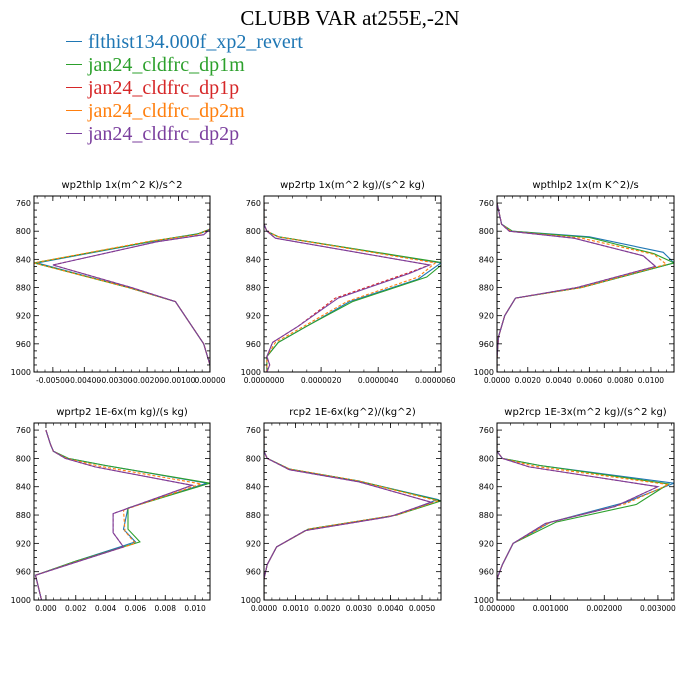 This screenshot has width=700, height=700. I want to click on panel-title: wp2rcp 1E-3x(m^2 kg)/(s^2 kg), so click(585, 412).